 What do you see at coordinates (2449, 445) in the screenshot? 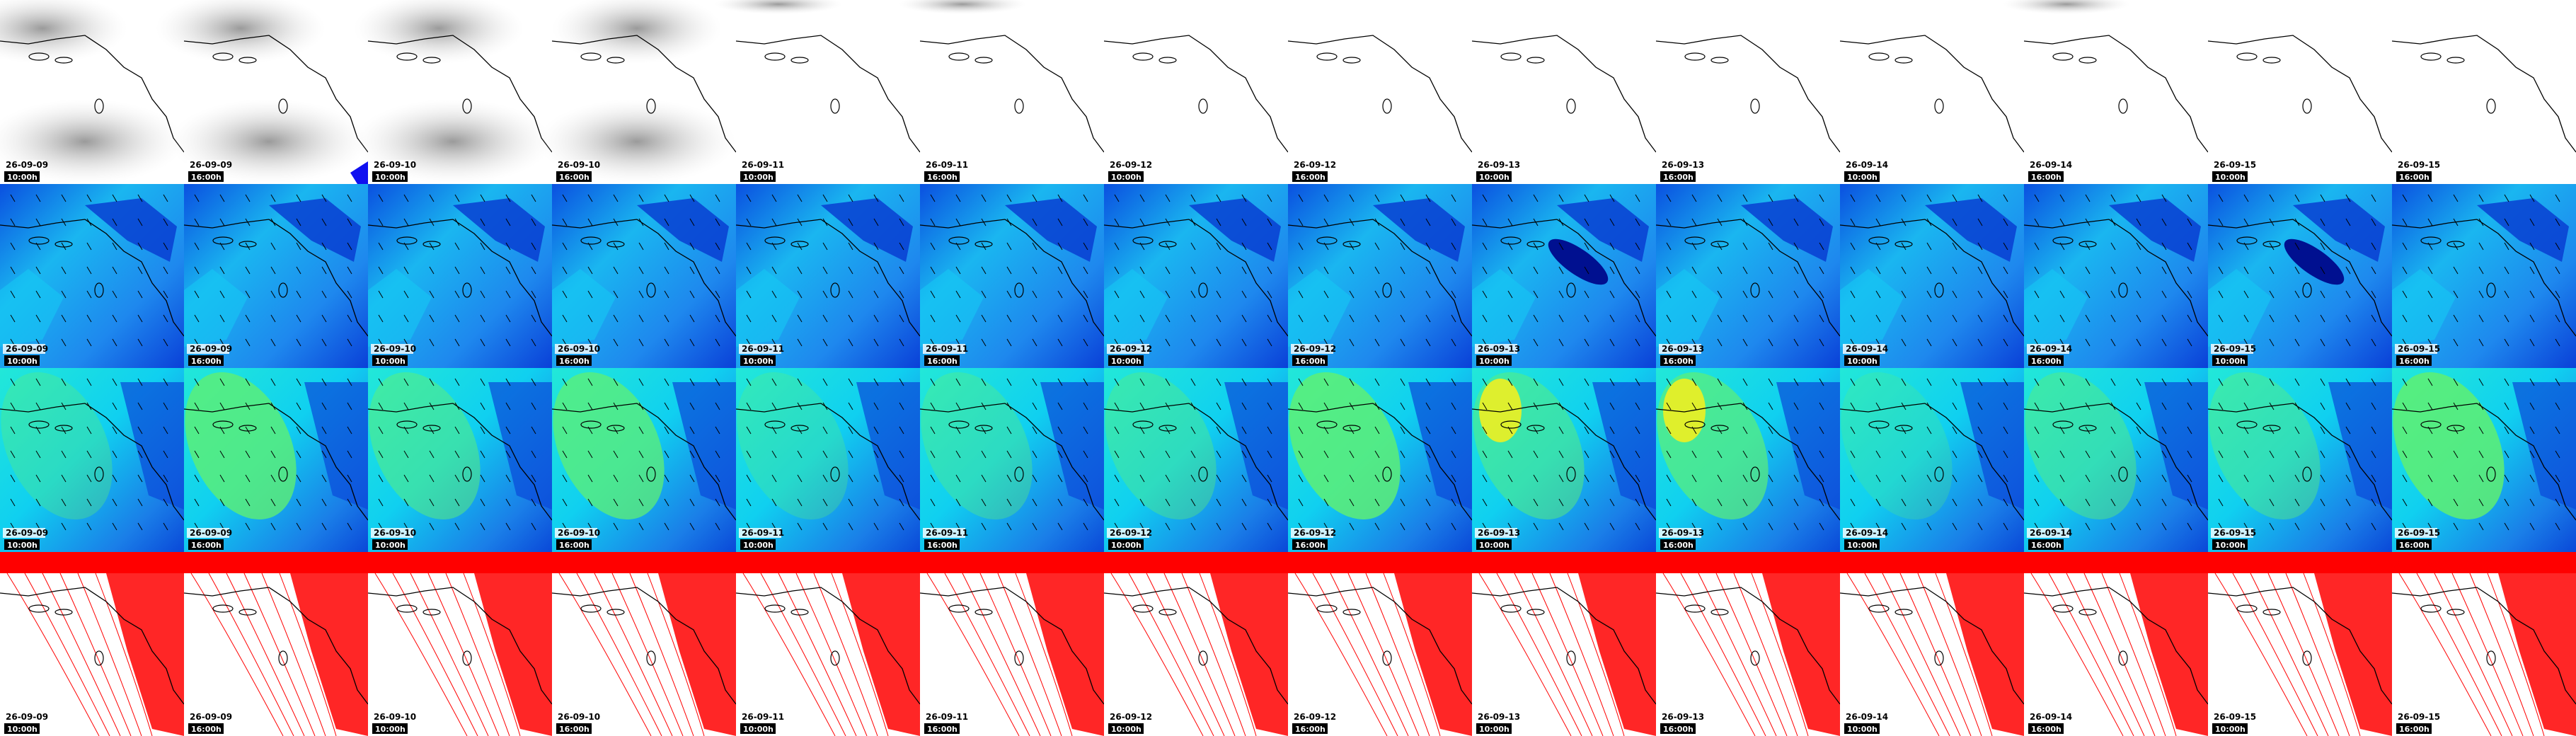
I see `wind-core` at bounding box center [2449, 445].